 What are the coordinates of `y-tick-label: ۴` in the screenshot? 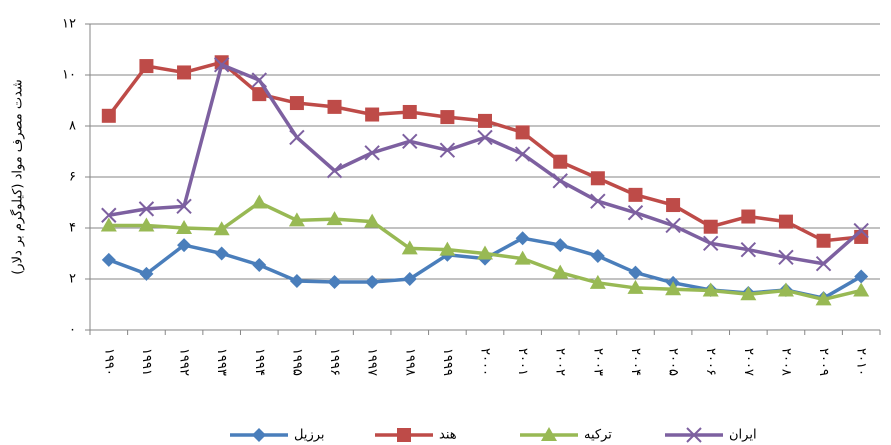 It's located at (72, 228).